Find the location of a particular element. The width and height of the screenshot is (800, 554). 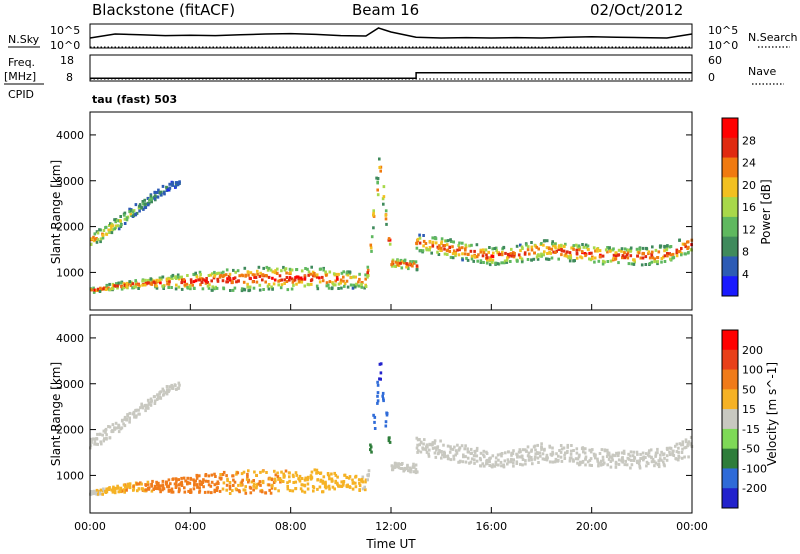

freq-ytick-top: 18 is located at coordinates (67, 60).